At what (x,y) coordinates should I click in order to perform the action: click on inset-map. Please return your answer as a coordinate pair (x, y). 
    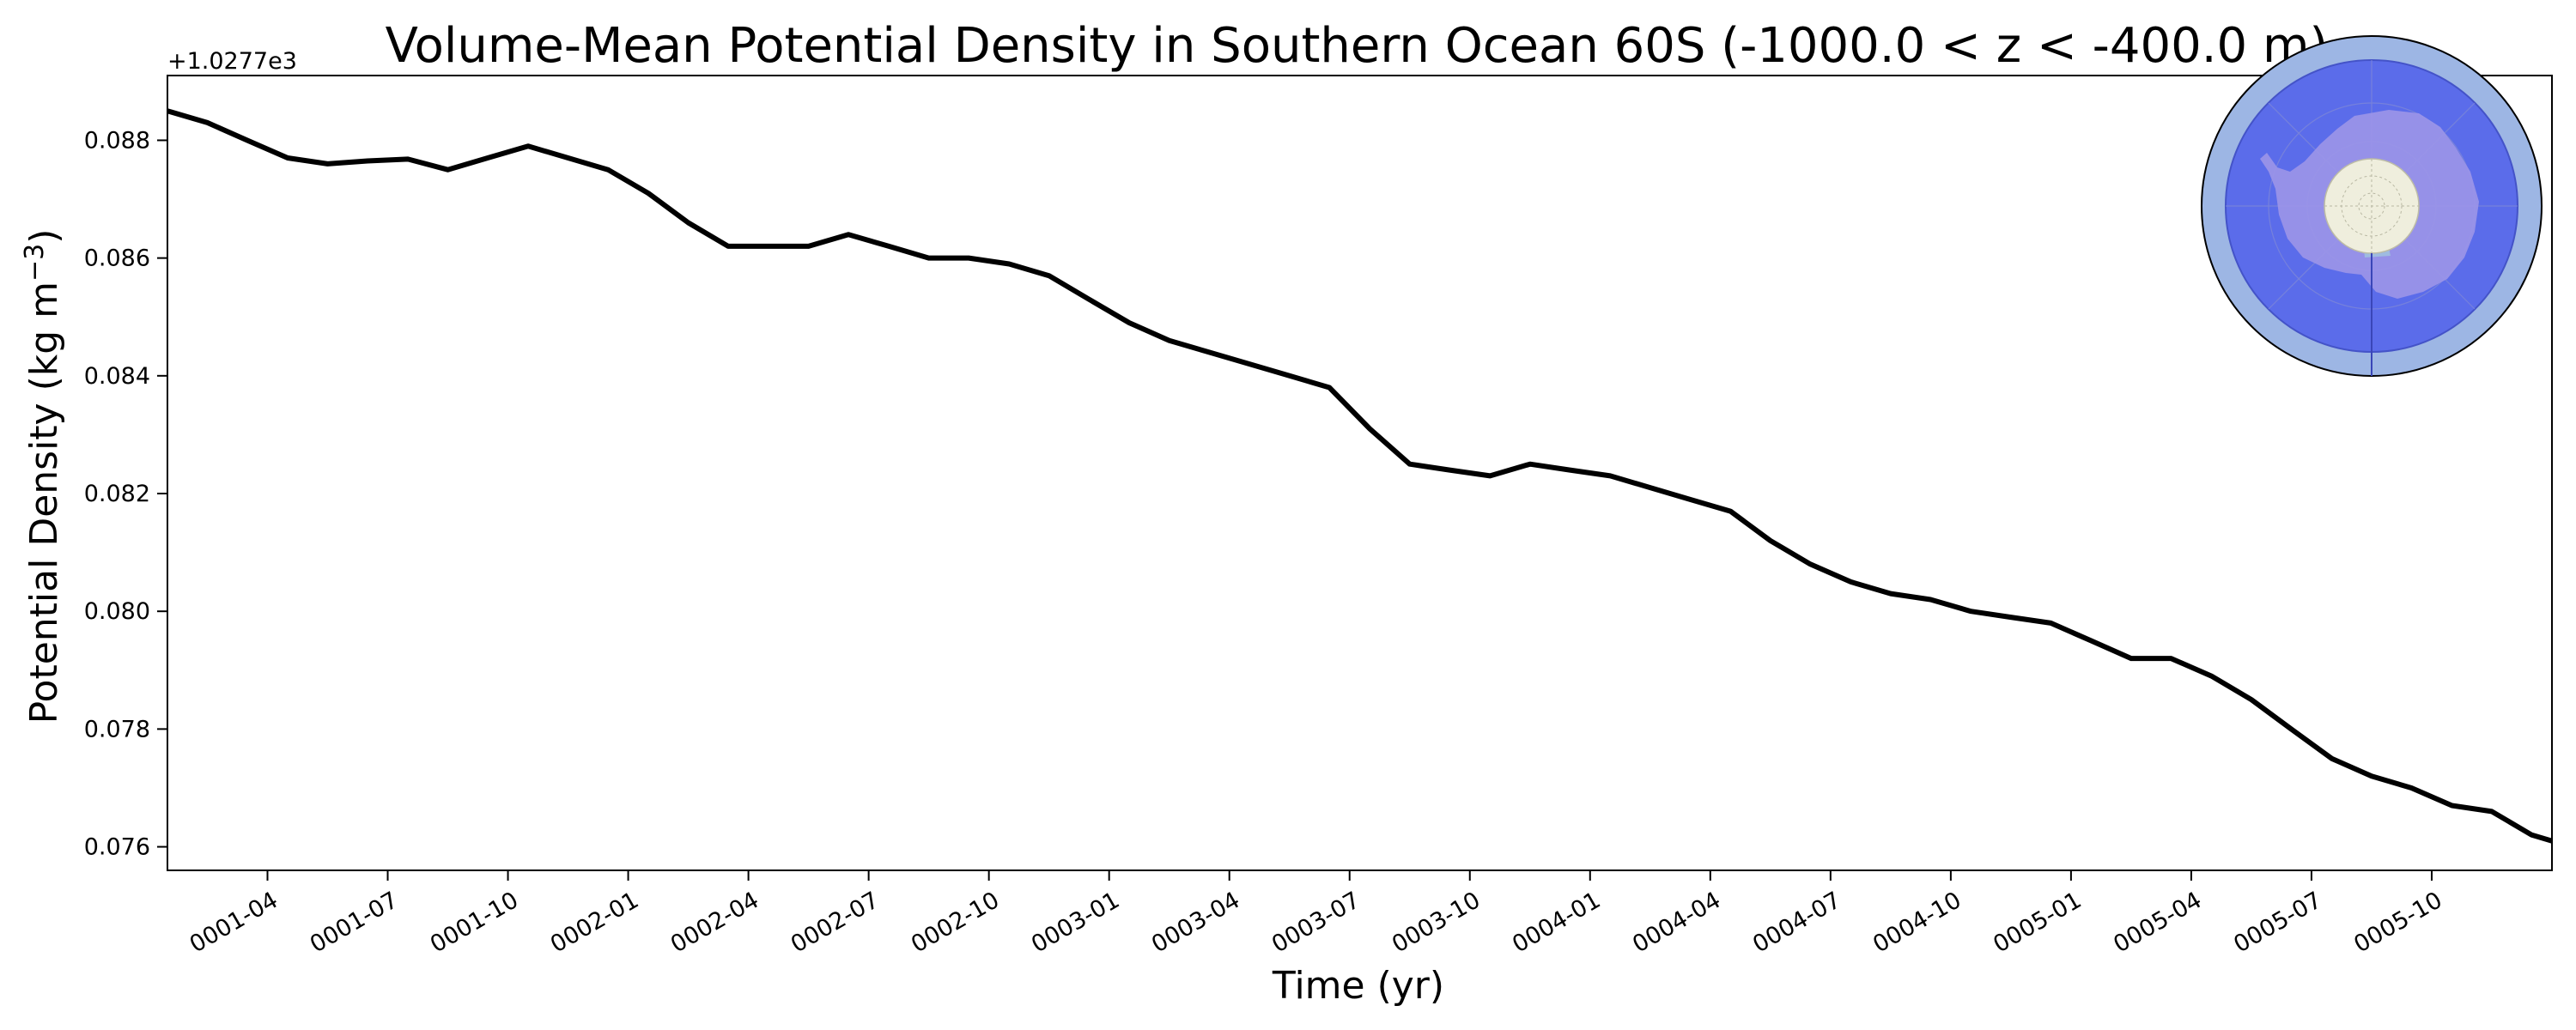
    Looking at the image, I should click on (2372, 206).